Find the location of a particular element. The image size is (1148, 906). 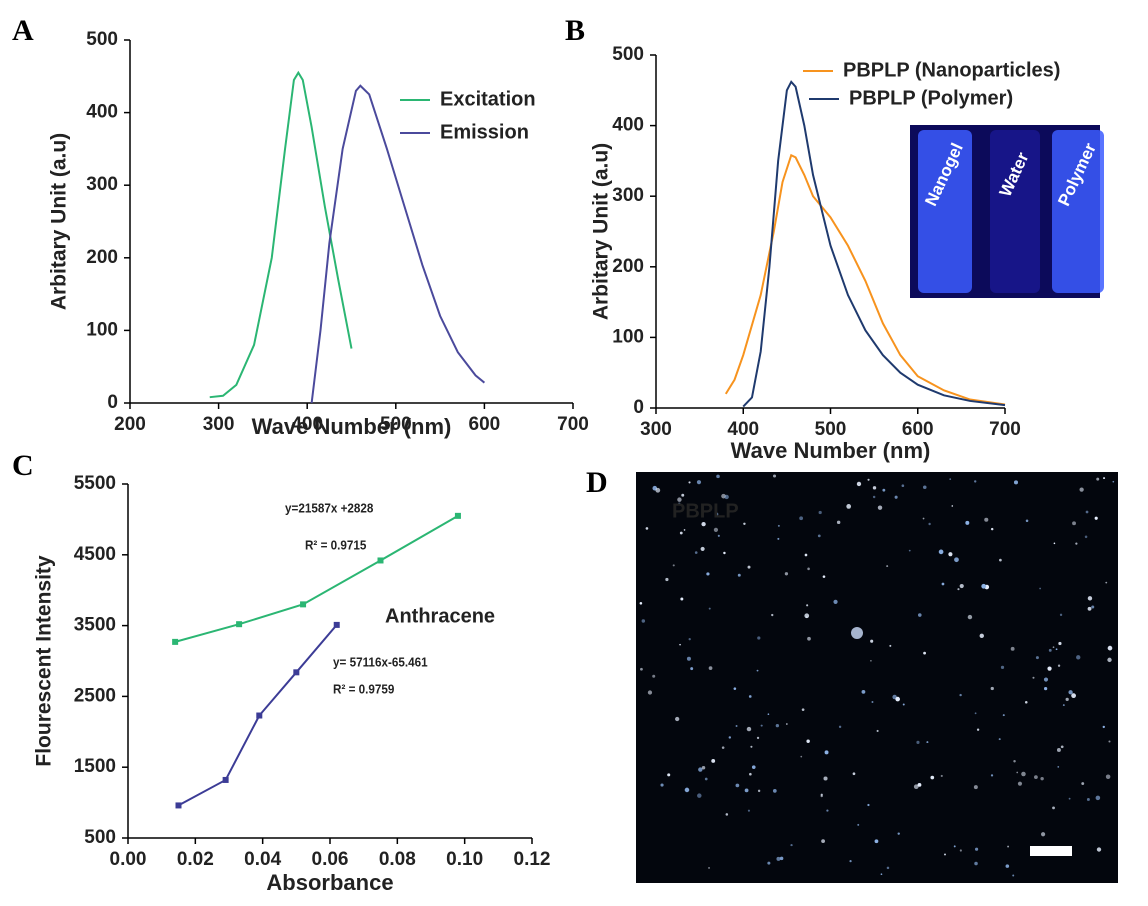

x-tick-label: 0.02 is located at coordinates (195, 859).